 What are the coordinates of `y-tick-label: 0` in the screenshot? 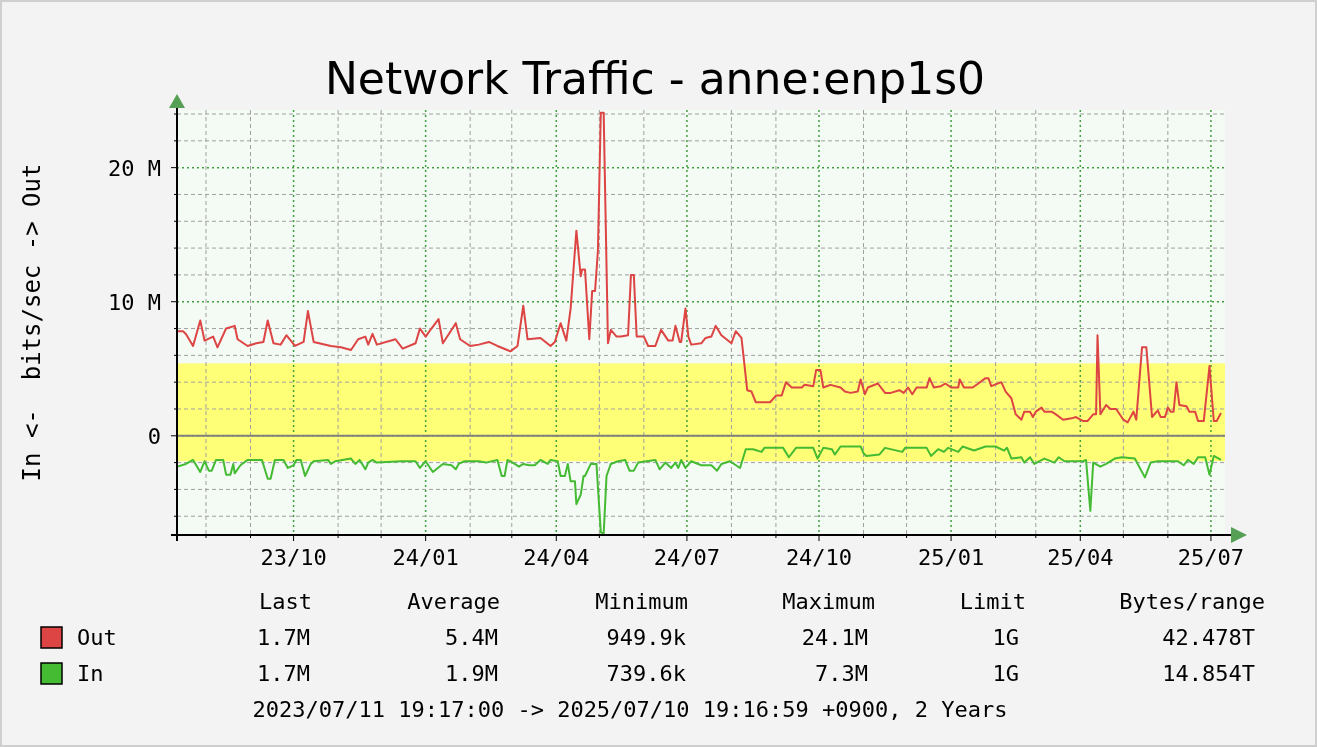 It's located at (154, 436).